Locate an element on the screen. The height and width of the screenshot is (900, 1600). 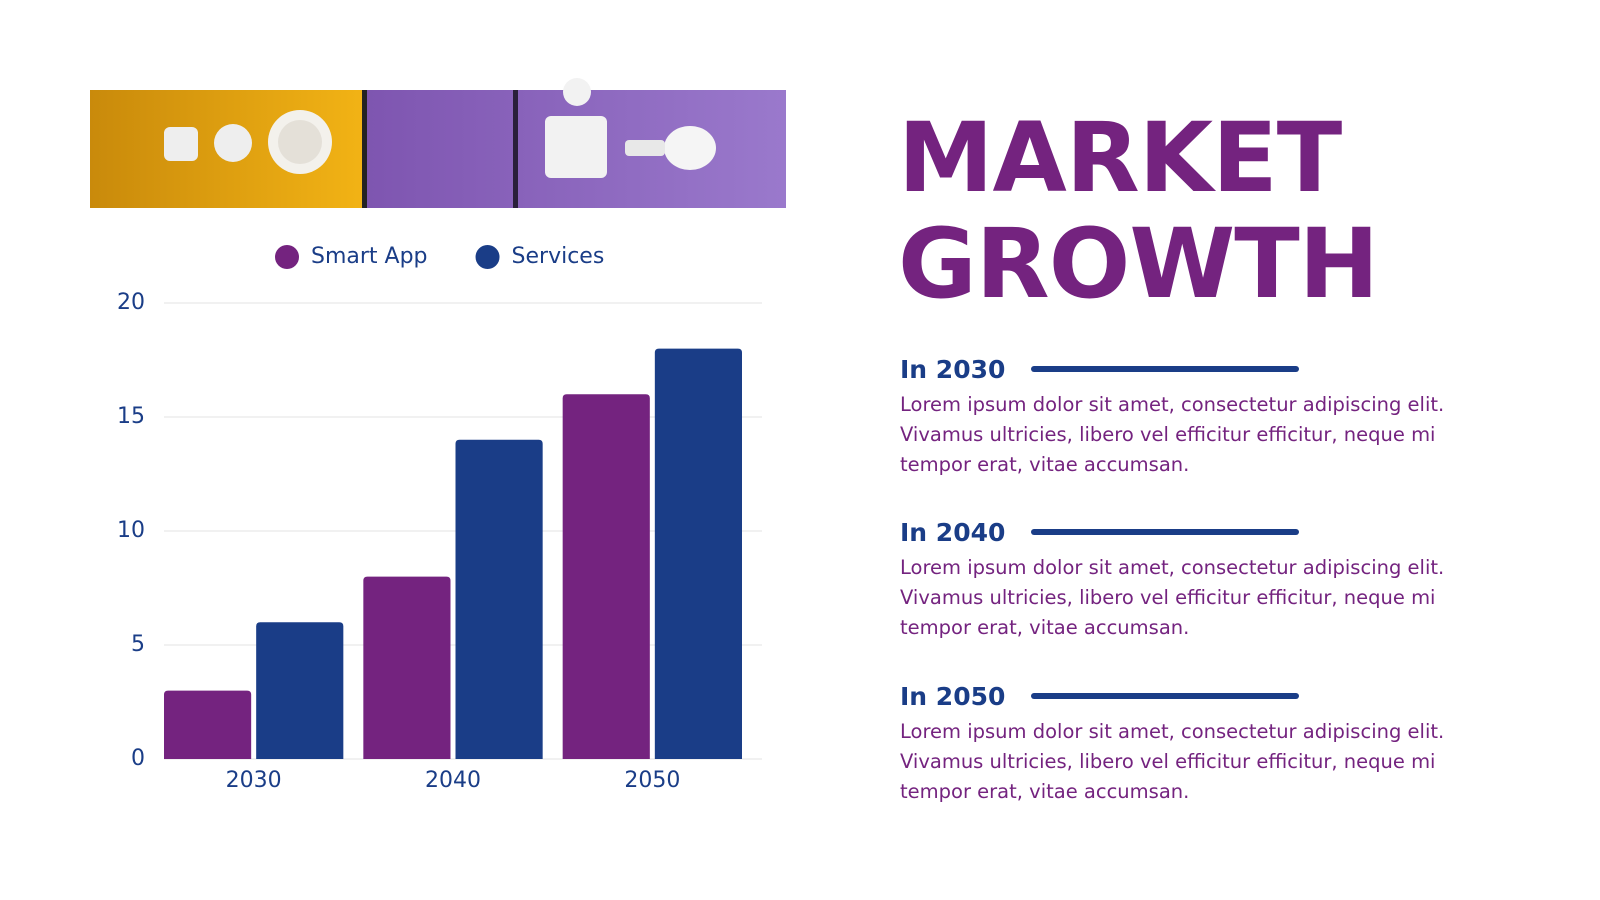
title: MARKET GROWTH is located at coordinates (1138, 211).